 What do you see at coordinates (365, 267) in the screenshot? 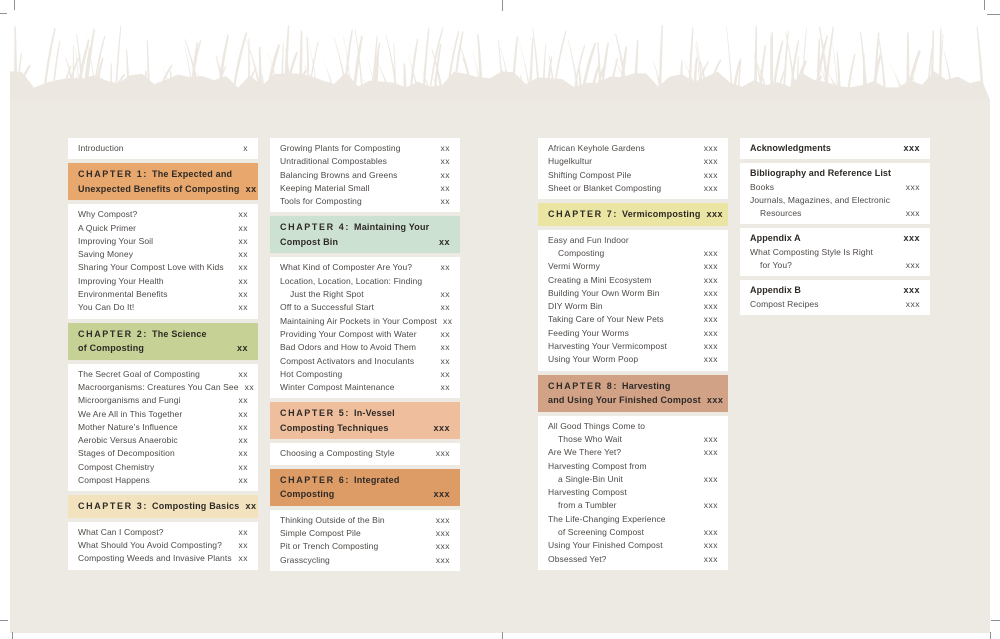
I see `toc-row: What Kind of Composter Are You? xx` at bounding box center [365, 267].